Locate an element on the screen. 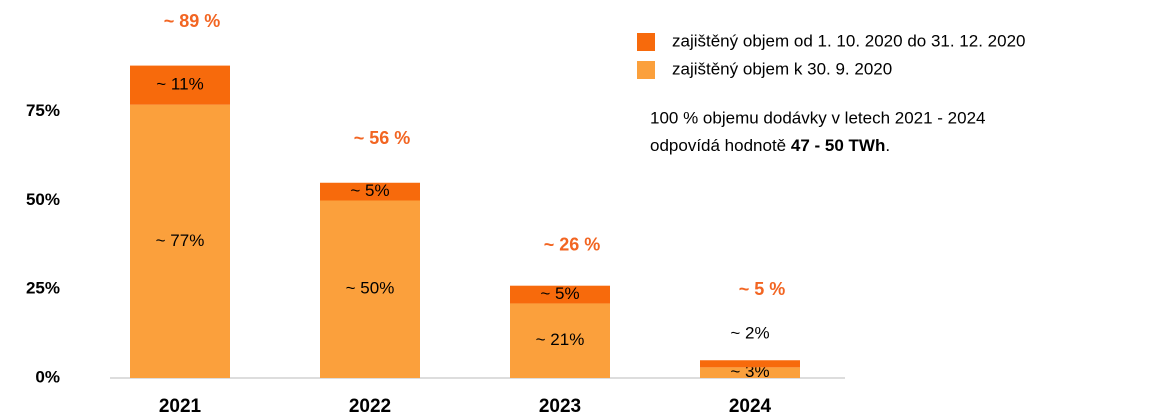 The image size is (1172, 419). total-label: ~ 56 % is located at coordinates (382, 138).